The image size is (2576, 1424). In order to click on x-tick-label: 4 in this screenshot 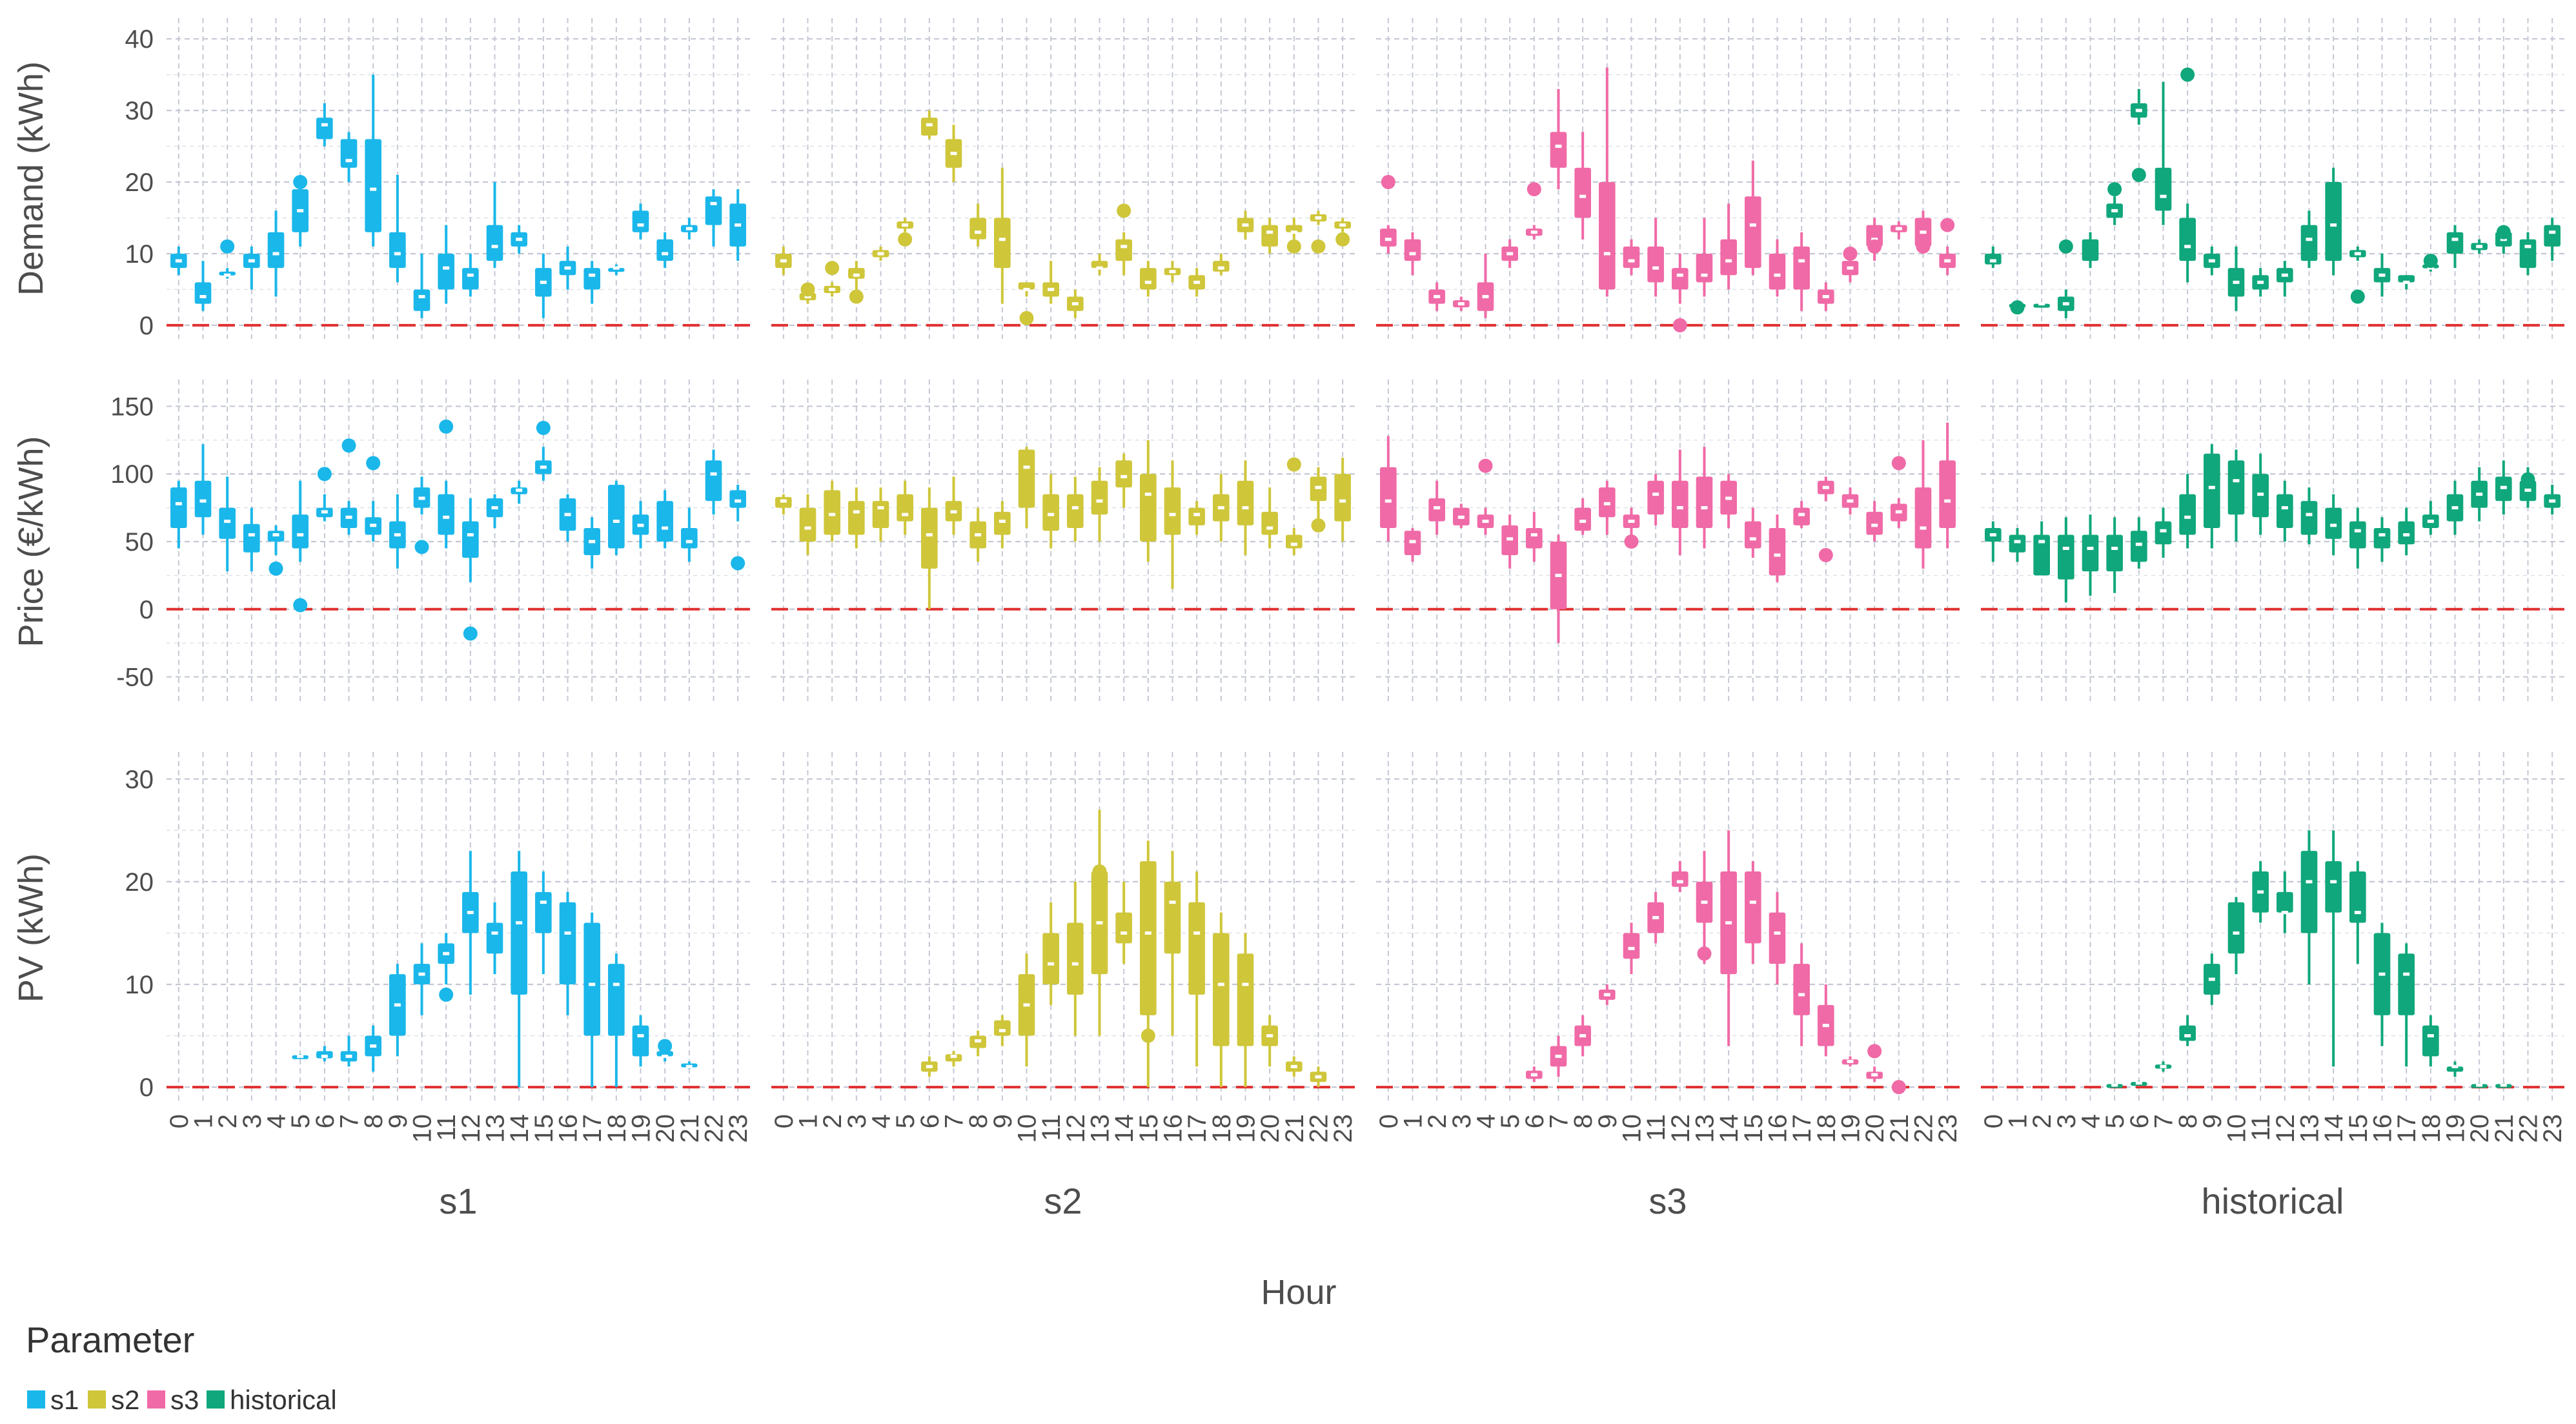, I will do `click(1486, 1121)`.